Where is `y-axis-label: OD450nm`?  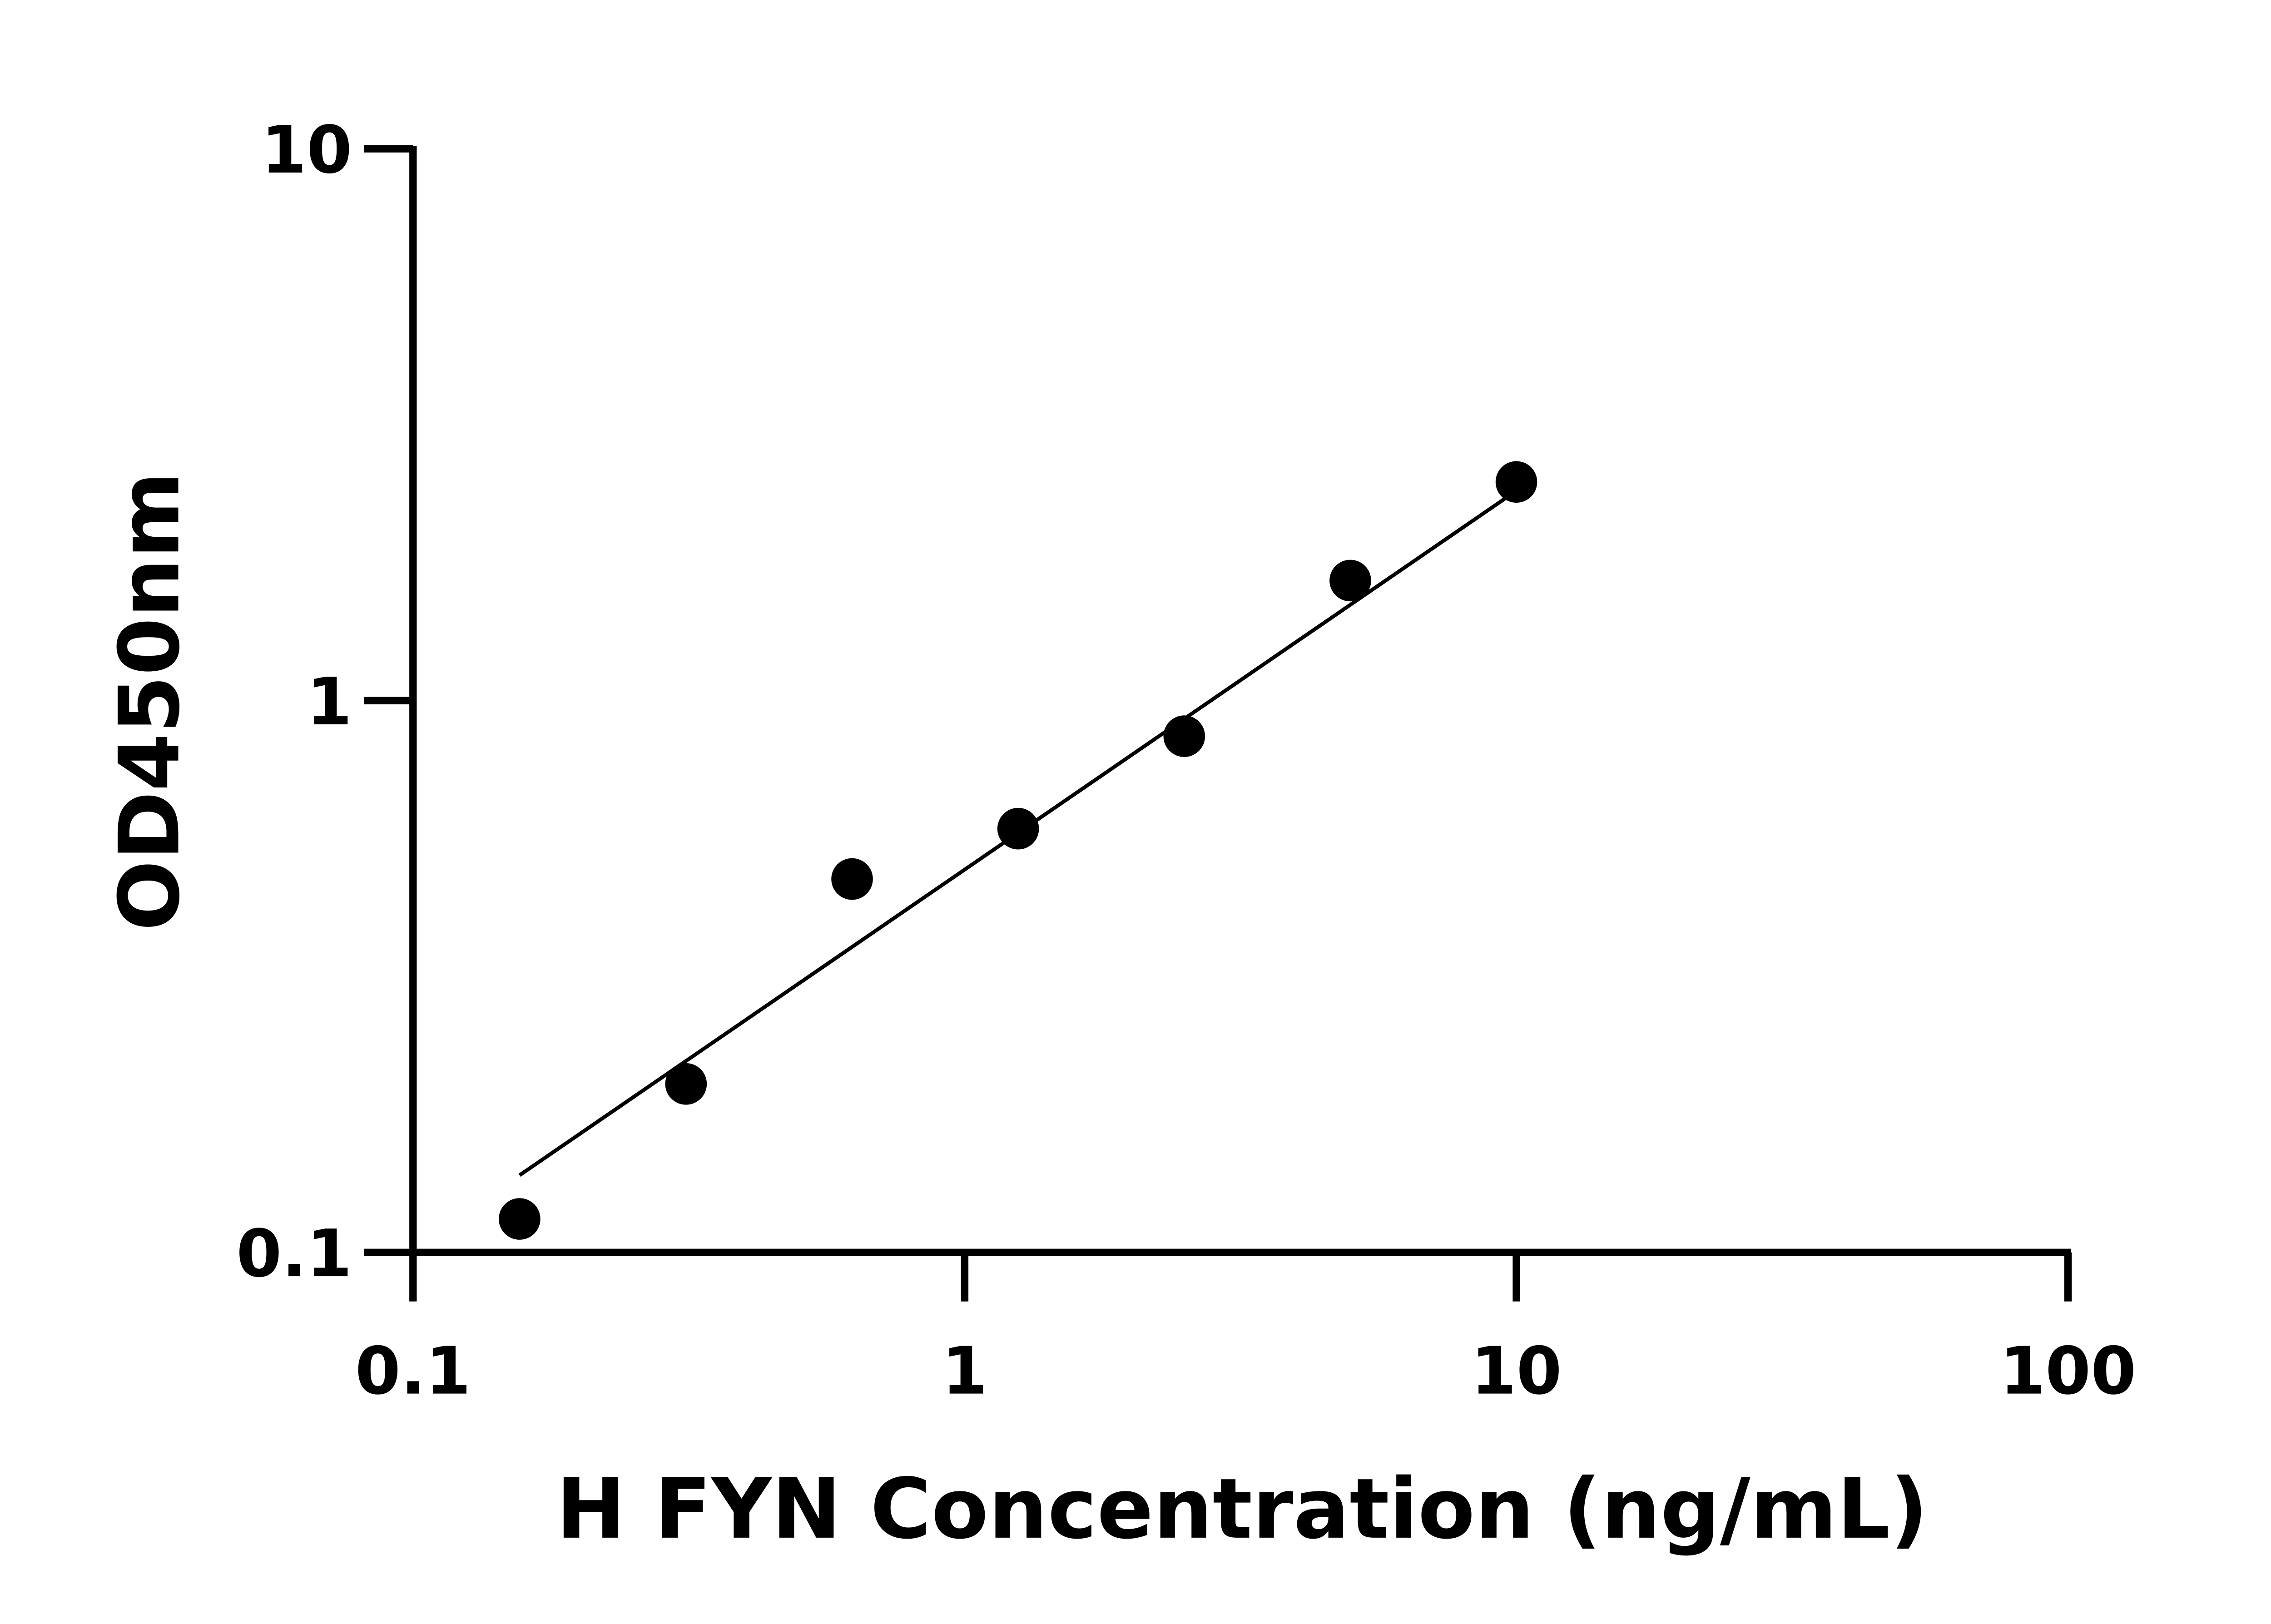 y-axis-label: OD450nm is located at coordinates (150, 701).